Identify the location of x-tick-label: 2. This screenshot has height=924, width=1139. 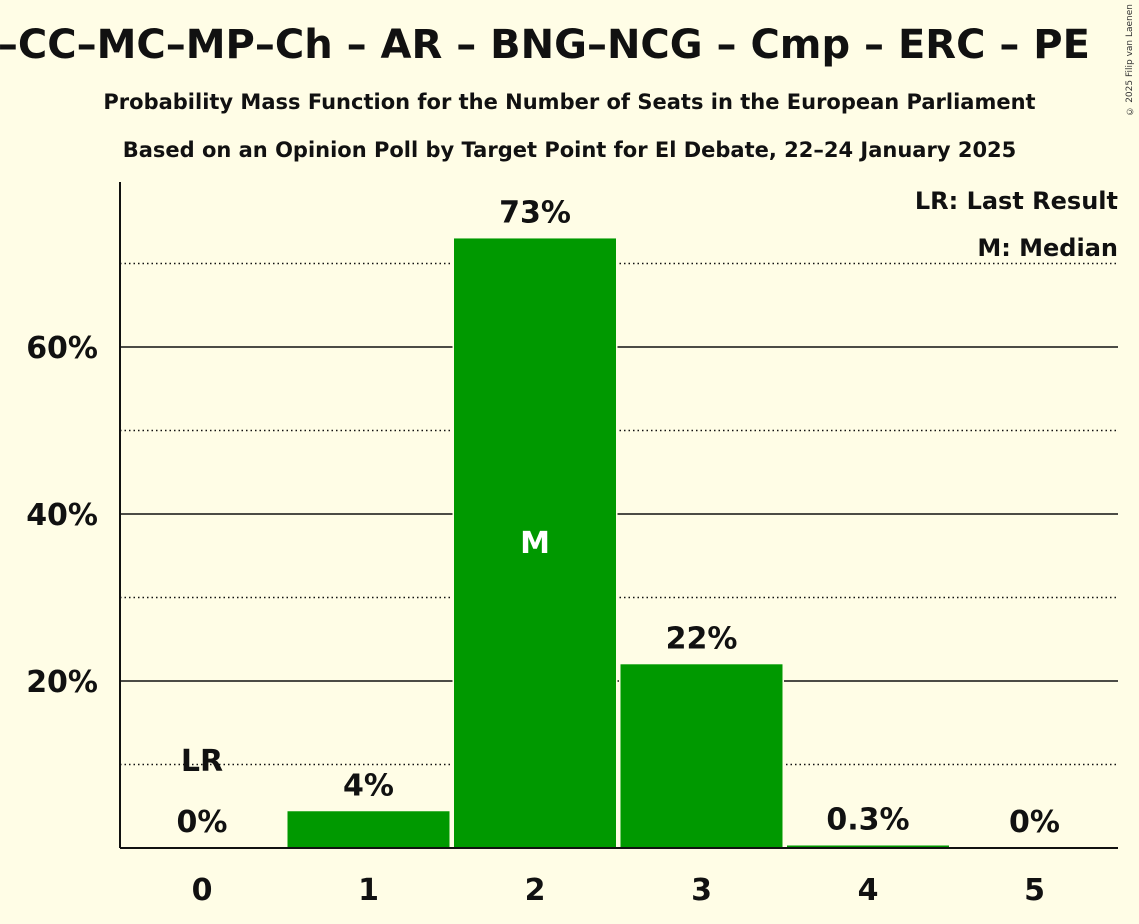
(535, 890).